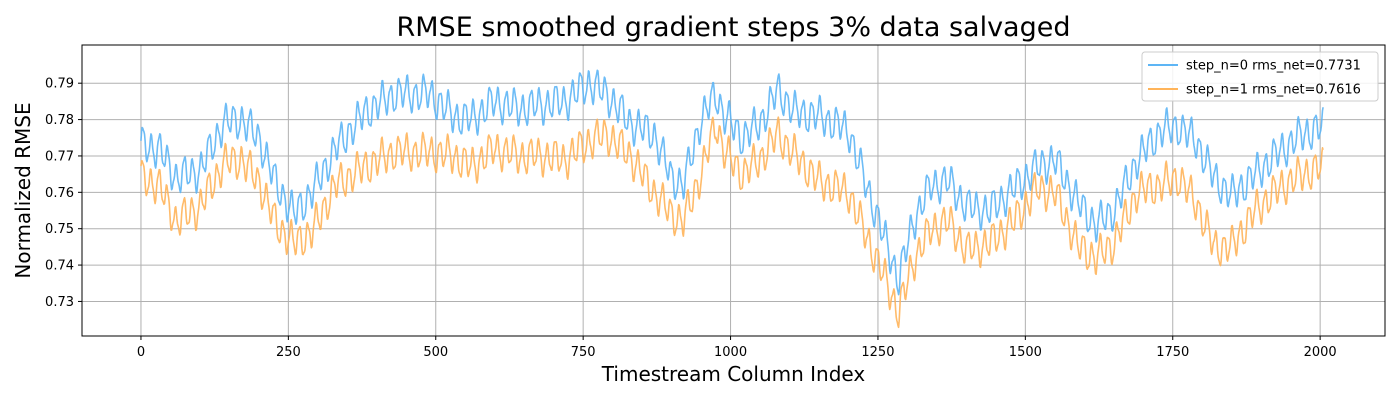 The width and height of the screenshot is (1400, 400). Describe the element at coordinates (23, 190) in the screenshot. I see `y-axis-title: Normalized RMSE` at that location.